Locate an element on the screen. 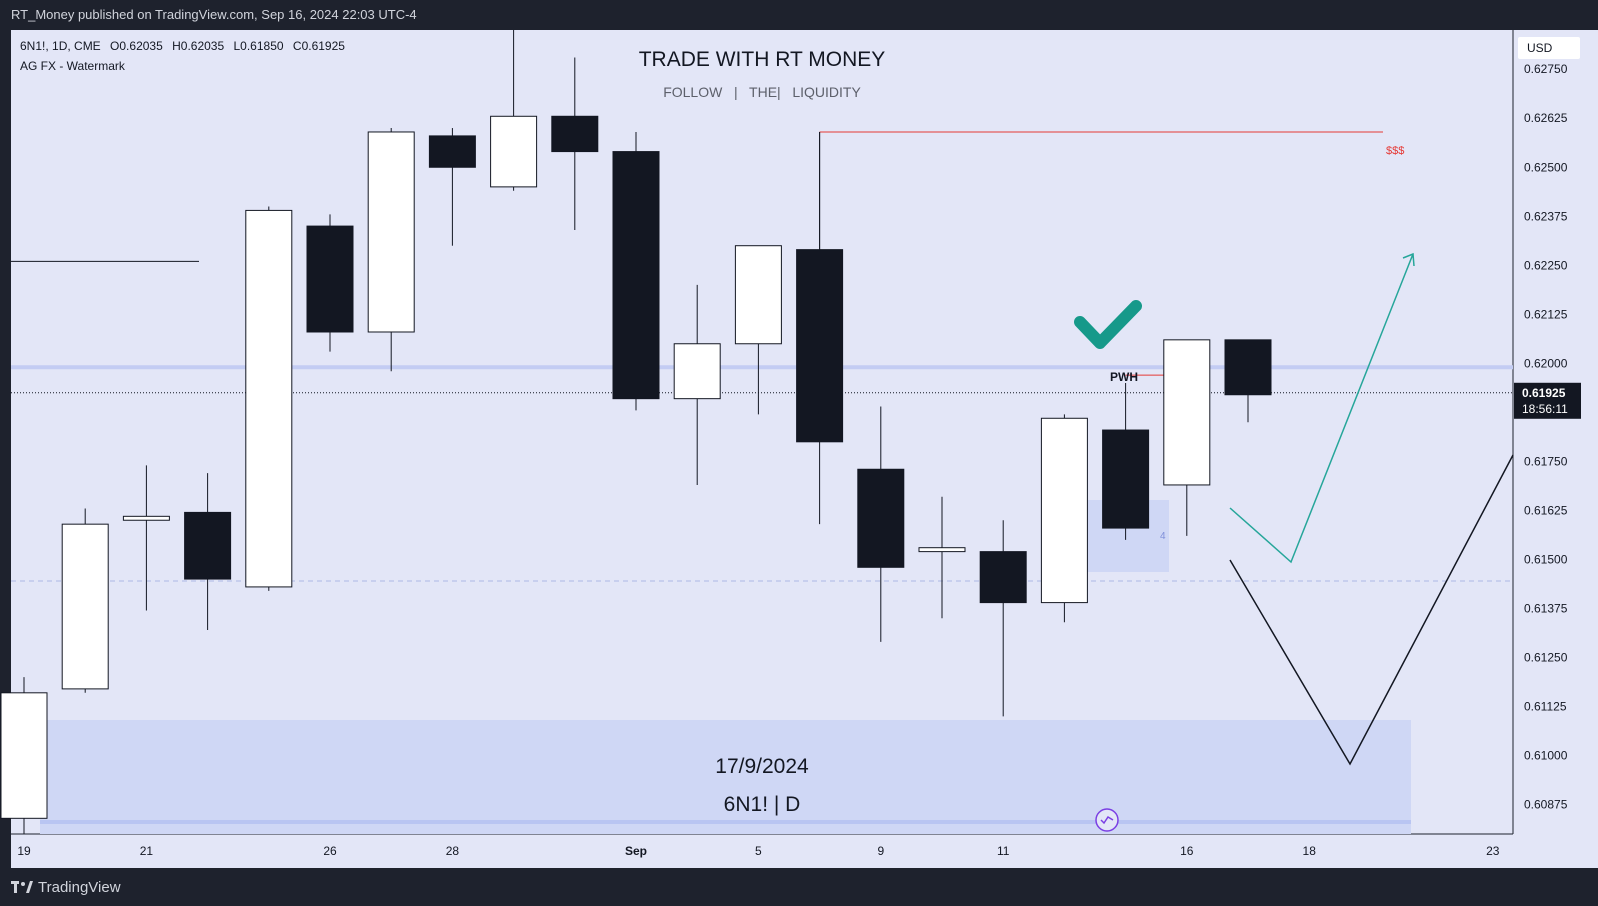 Image resolution: width=1598 pixels, height=906 pixels. tradingview-logo-icon is located at coordinates (22, 887).